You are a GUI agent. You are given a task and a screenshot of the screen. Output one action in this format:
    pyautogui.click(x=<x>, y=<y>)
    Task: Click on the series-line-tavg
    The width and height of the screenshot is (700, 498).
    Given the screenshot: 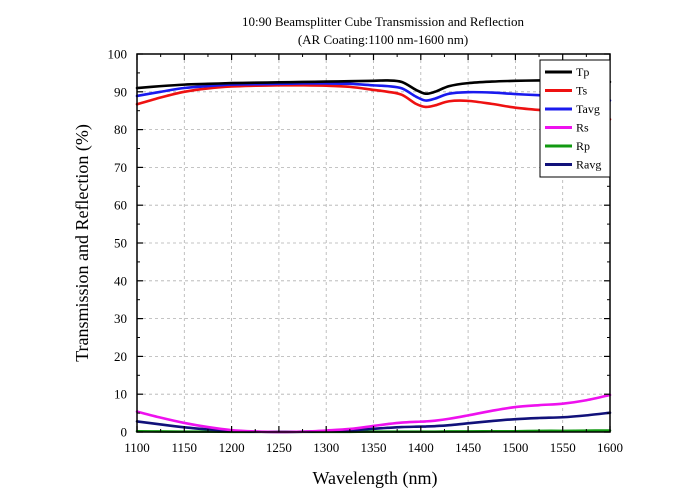 What is the action you would take?
    pyautogui.click(x=373, y=92)
    